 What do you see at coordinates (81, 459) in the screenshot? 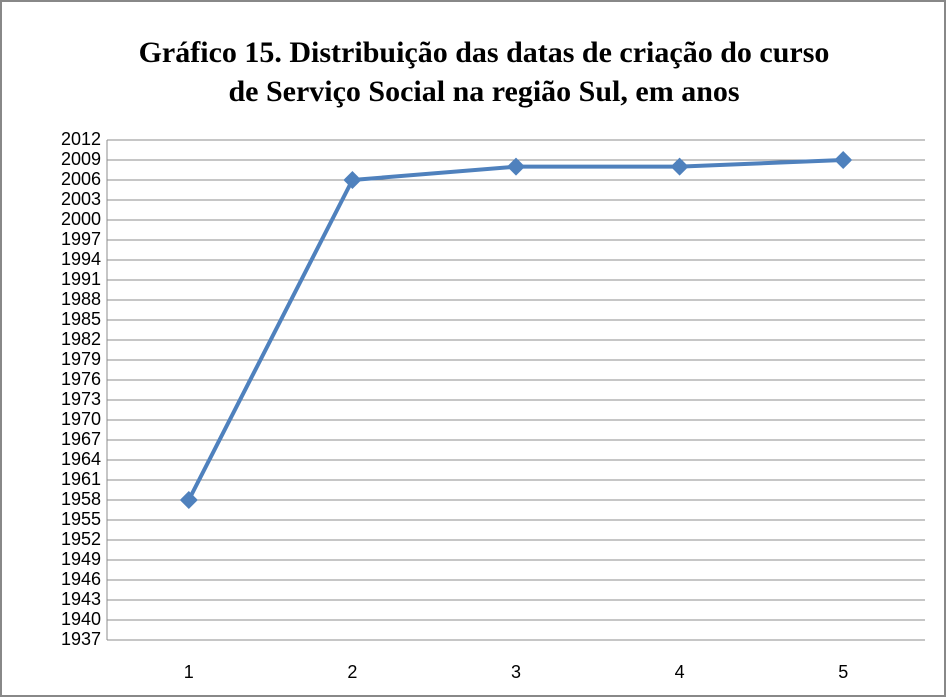
I see `y-tick-label: 1964` at bounding box center [81, 459].